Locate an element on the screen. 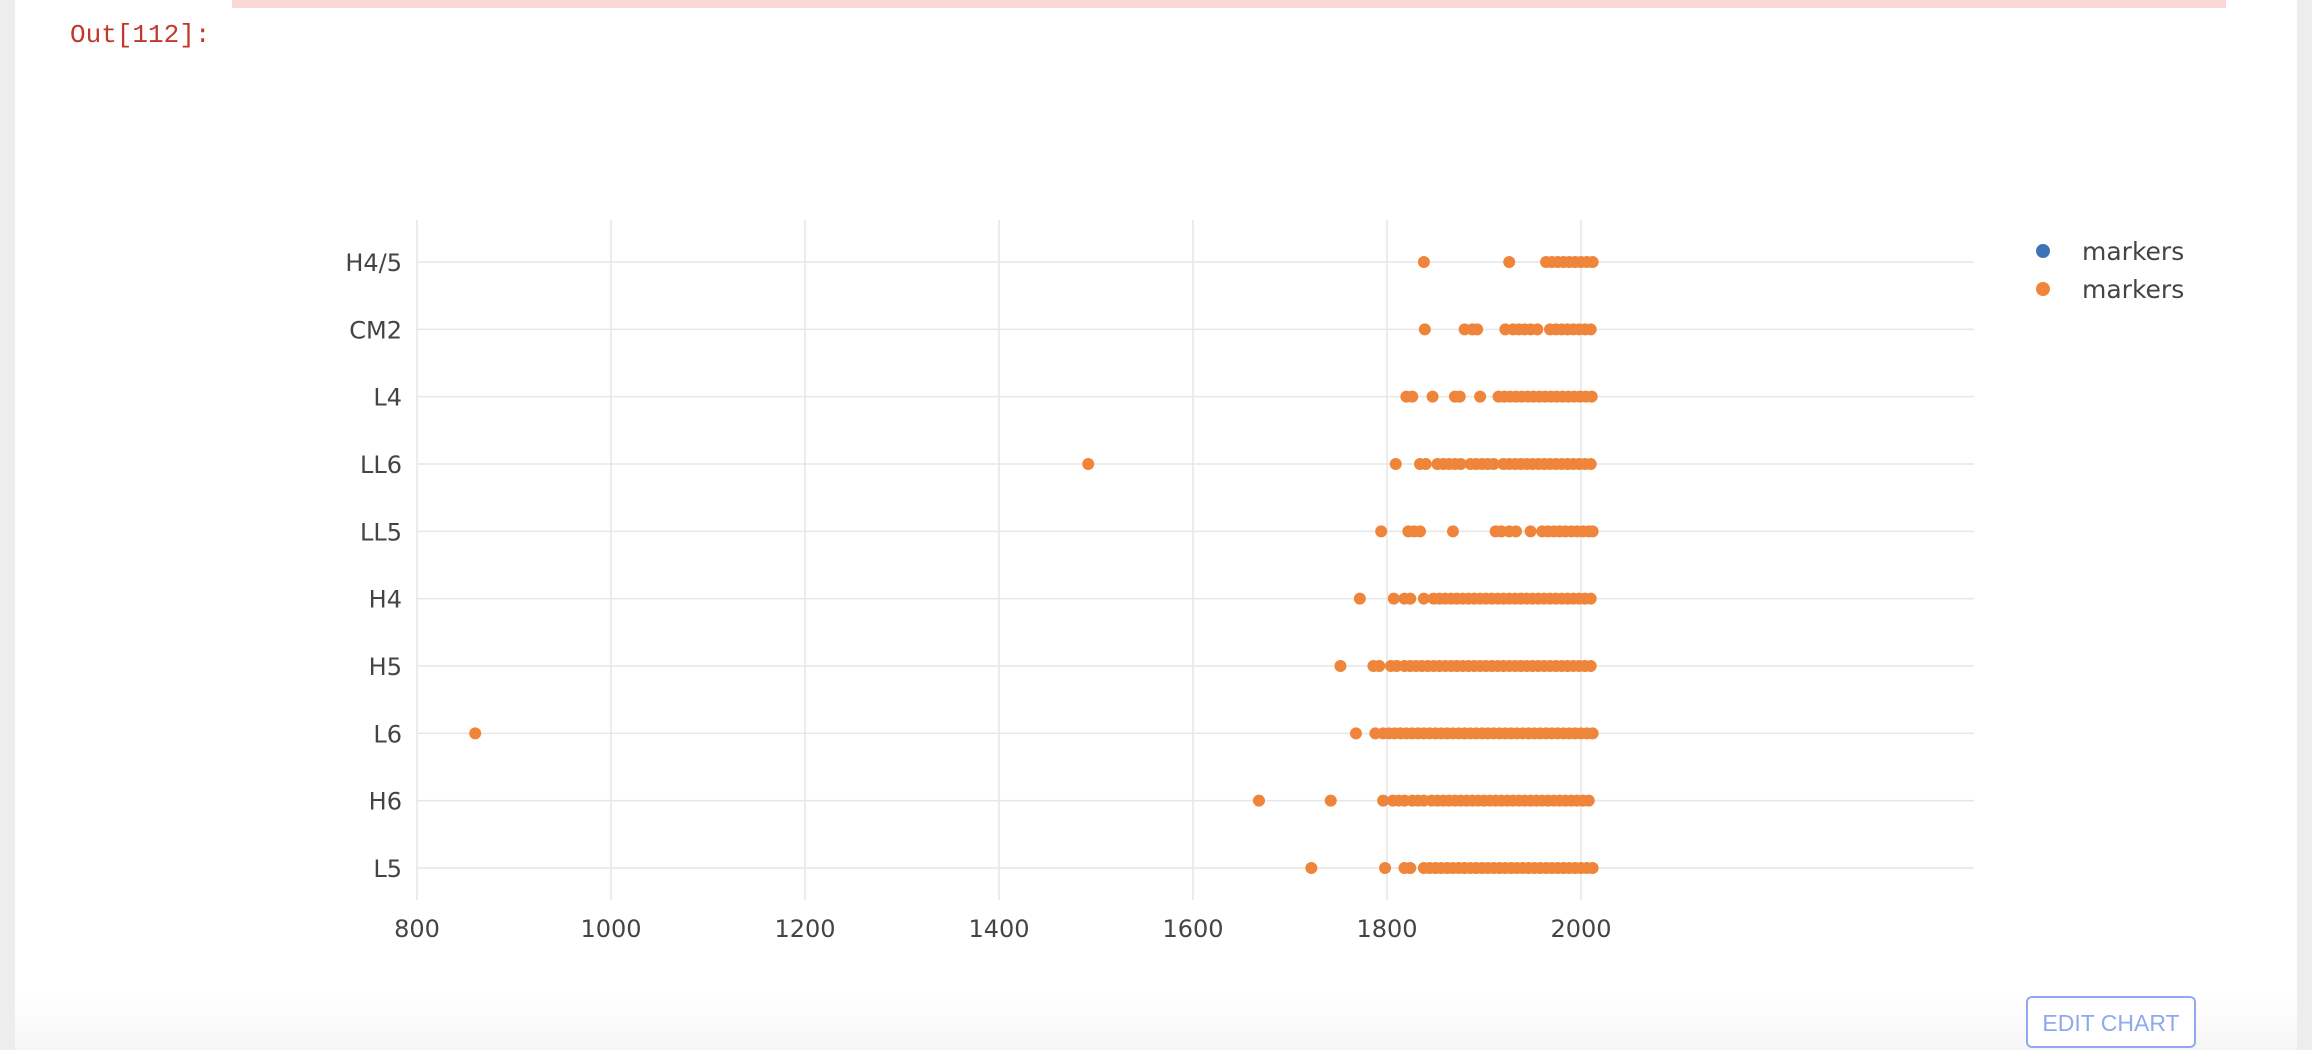 This screenshot has height=1050, width=2312. y-tick-label: L6 is located at coordinates (387, 734).